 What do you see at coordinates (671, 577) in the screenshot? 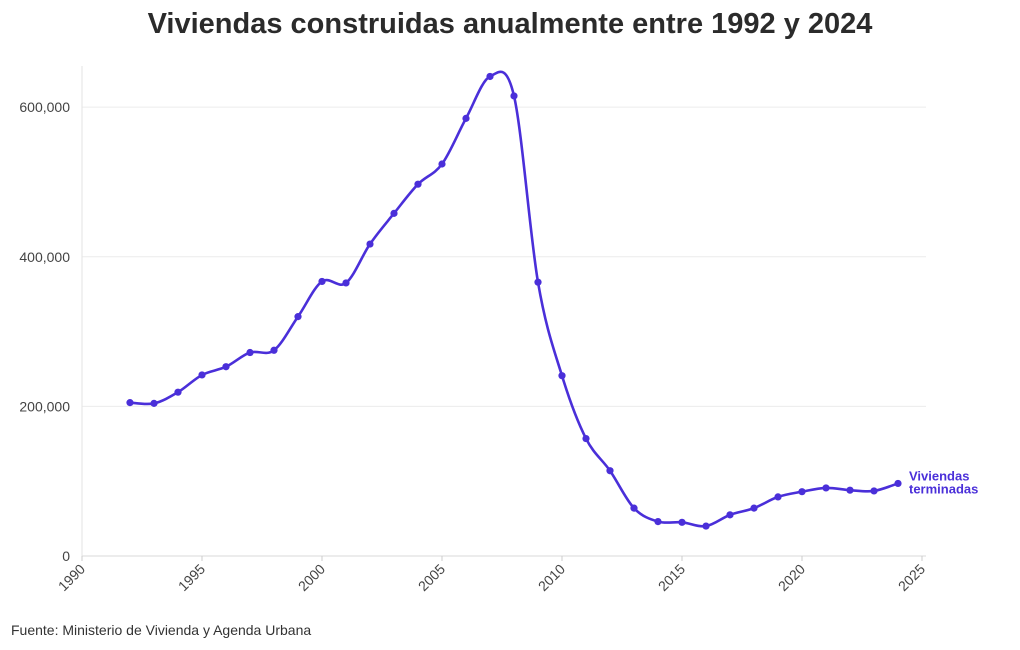
I see `x-tick-label: 2015` at bounding box center [671, 577].